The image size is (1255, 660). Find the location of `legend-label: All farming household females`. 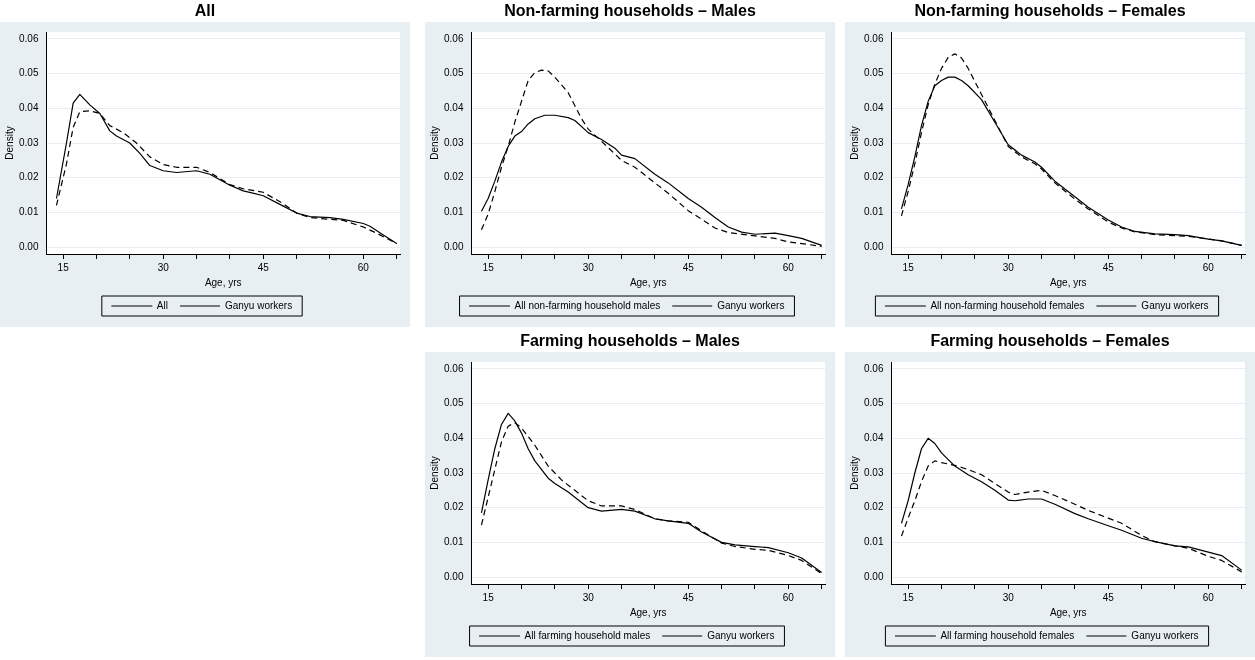

legend-label: All farming household females is located at coordinates (1007, 635).